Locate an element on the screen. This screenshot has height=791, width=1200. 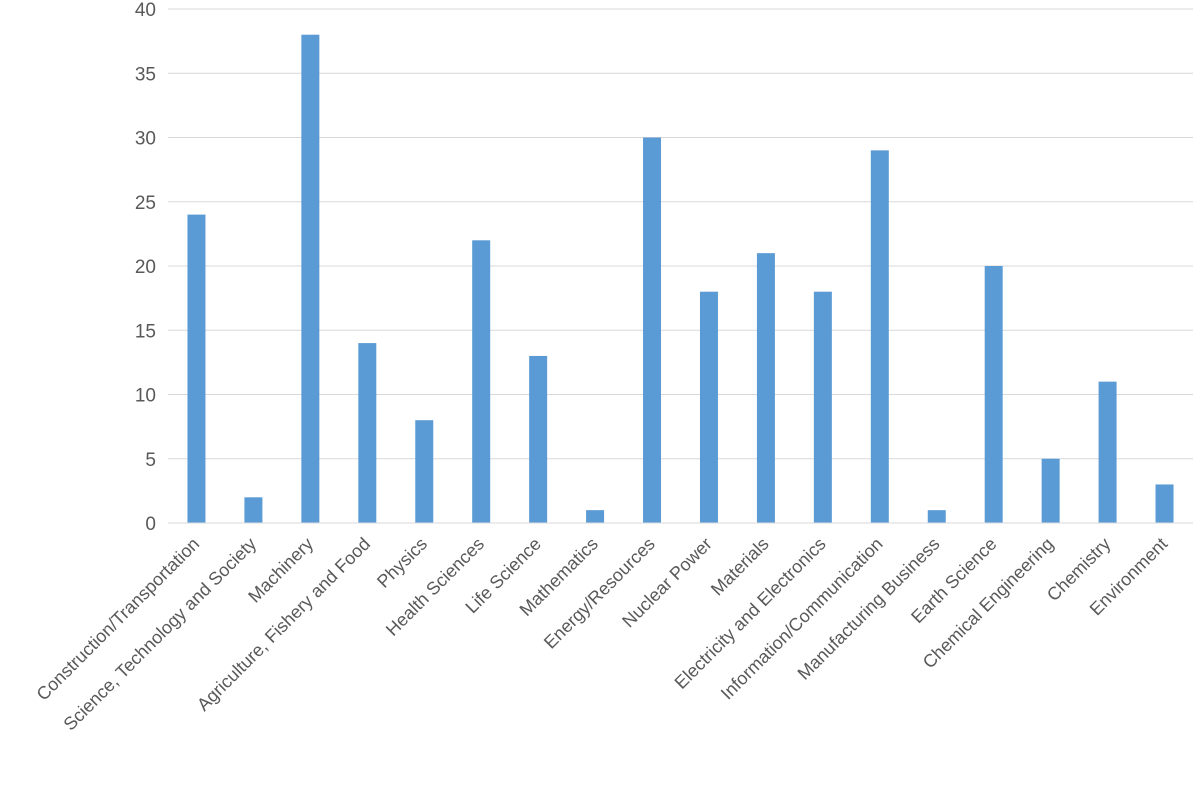
x-tick-label: Physics is located at coordinates (402, 563).